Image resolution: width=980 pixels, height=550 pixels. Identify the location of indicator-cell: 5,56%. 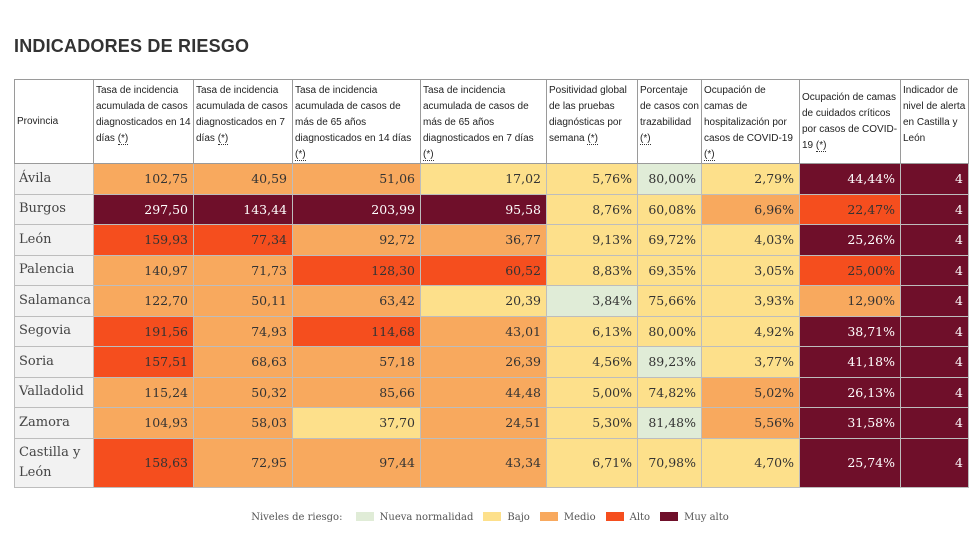
(750, 423).